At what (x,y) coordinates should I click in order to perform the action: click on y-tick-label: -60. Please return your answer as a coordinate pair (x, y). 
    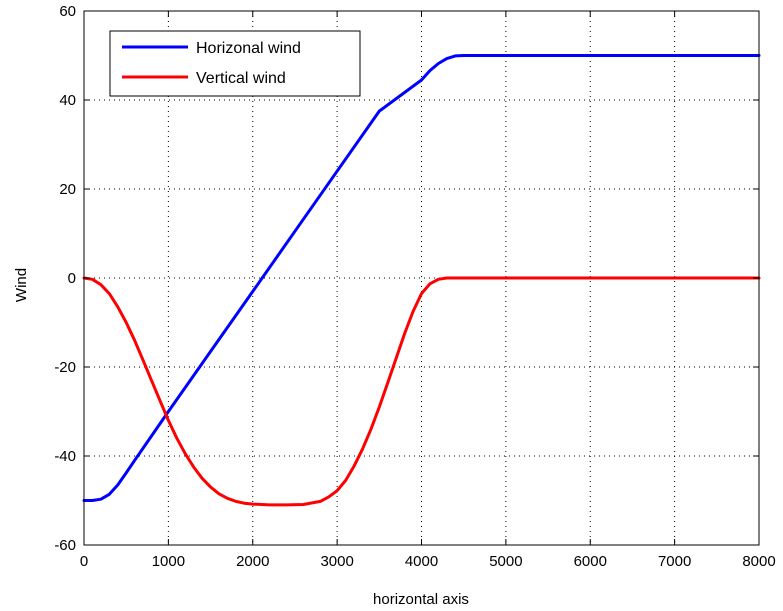
    Looking at the image, I should click on (65, 545).